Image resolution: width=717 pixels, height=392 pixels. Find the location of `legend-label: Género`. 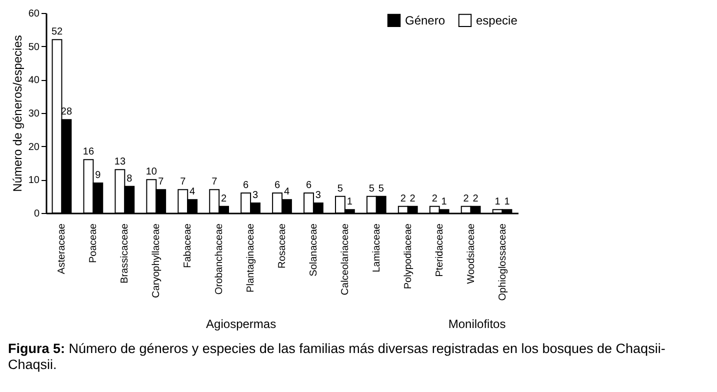

legend-label: Género is located at coordinates (425, 20).